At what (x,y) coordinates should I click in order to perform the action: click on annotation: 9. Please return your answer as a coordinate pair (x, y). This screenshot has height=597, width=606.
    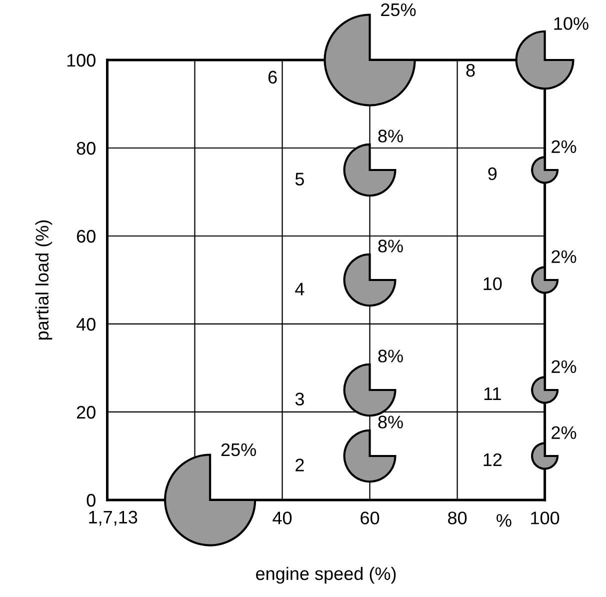
    Looking at the image, I should click on (492, 173).